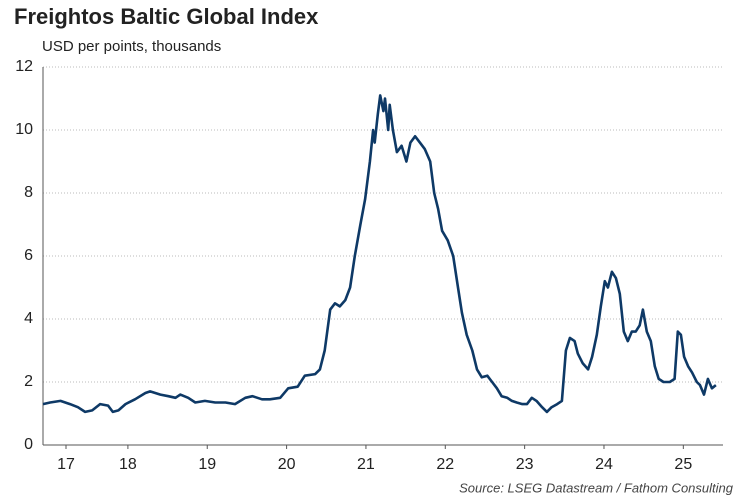  I want to click on x-tick-label: 22, so click(445, 464).